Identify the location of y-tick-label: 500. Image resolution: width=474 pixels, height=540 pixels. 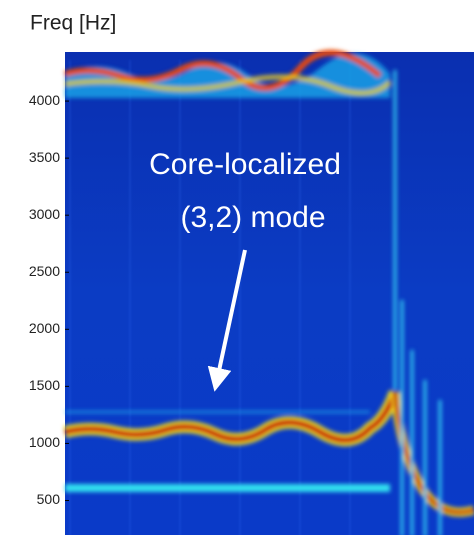
(49, 499).